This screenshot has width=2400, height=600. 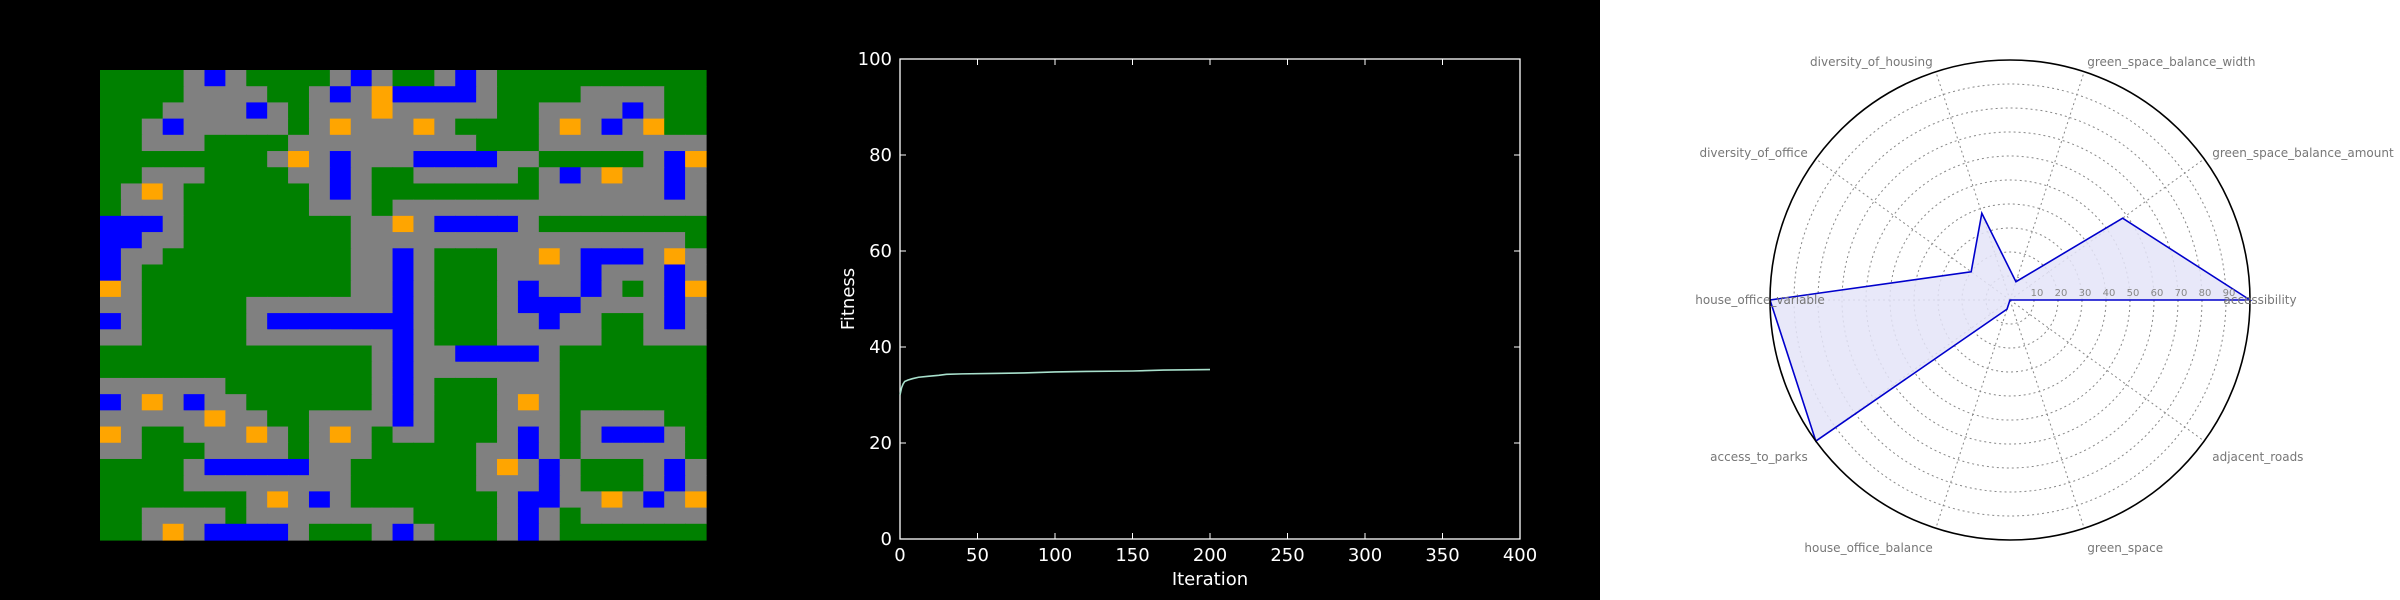 What do you see at coordinates (875, 59) in the screenshot?
I see `y-tick-label: 100` at bounding box center [875, 59].